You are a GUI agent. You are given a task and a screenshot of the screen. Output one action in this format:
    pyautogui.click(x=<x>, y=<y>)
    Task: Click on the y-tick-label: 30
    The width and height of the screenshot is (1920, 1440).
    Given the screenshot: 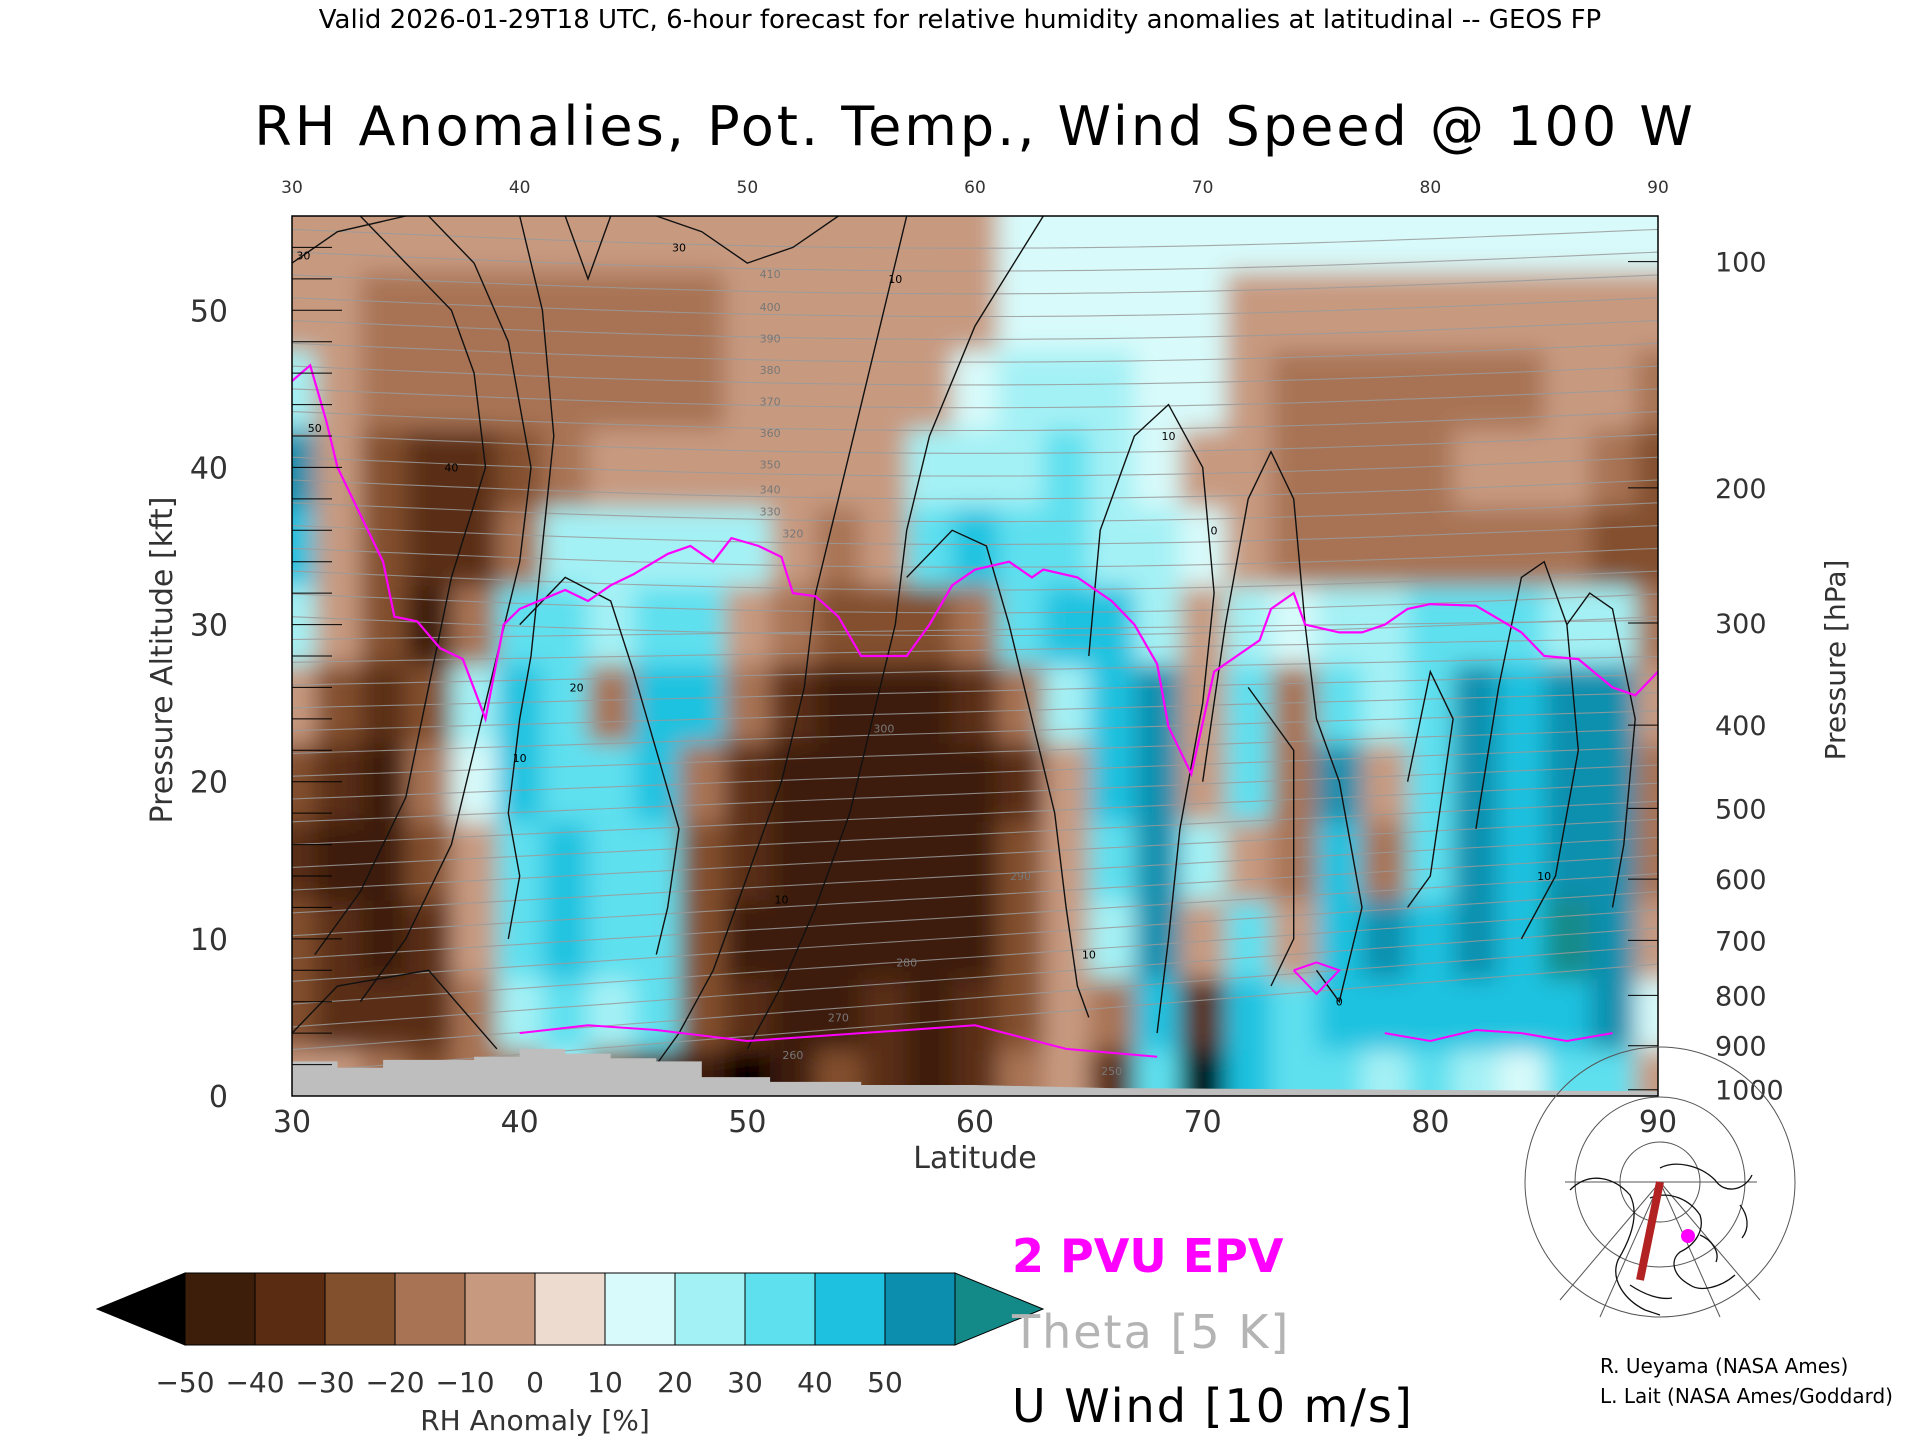 What is the action you would take?
    pyautogui.click(x=209, y=626)
    